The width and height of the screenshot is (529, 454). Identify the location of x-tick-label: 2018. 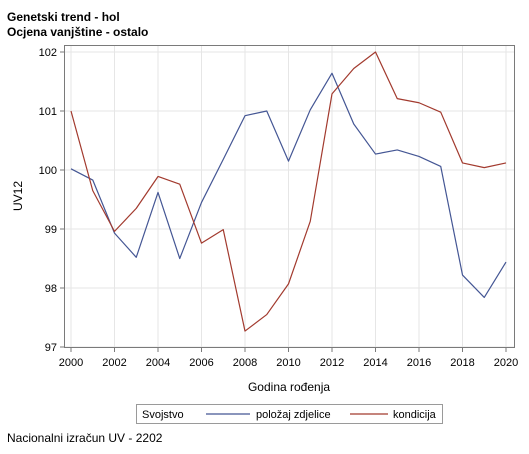
(462, 363).